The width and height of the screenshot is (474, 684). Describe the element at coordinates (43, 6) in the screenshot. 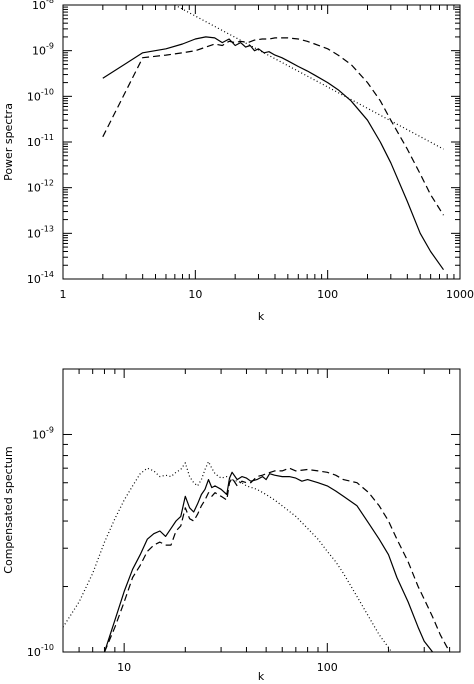

I see `y-tick-label: 10-8` at that location.